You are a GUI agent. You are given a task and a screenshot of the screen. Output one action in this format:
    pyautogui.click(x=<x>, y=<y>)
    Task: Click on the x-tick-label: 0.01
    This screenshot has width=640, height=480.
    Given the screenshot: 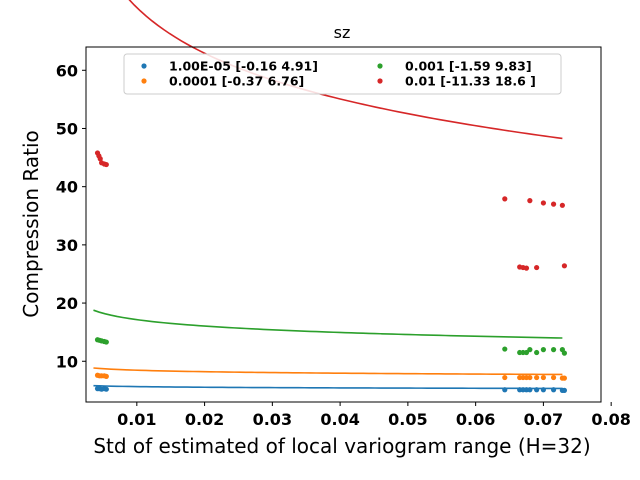 What is the action you would take?
    pyautogui.click(x=136, y=419)
    